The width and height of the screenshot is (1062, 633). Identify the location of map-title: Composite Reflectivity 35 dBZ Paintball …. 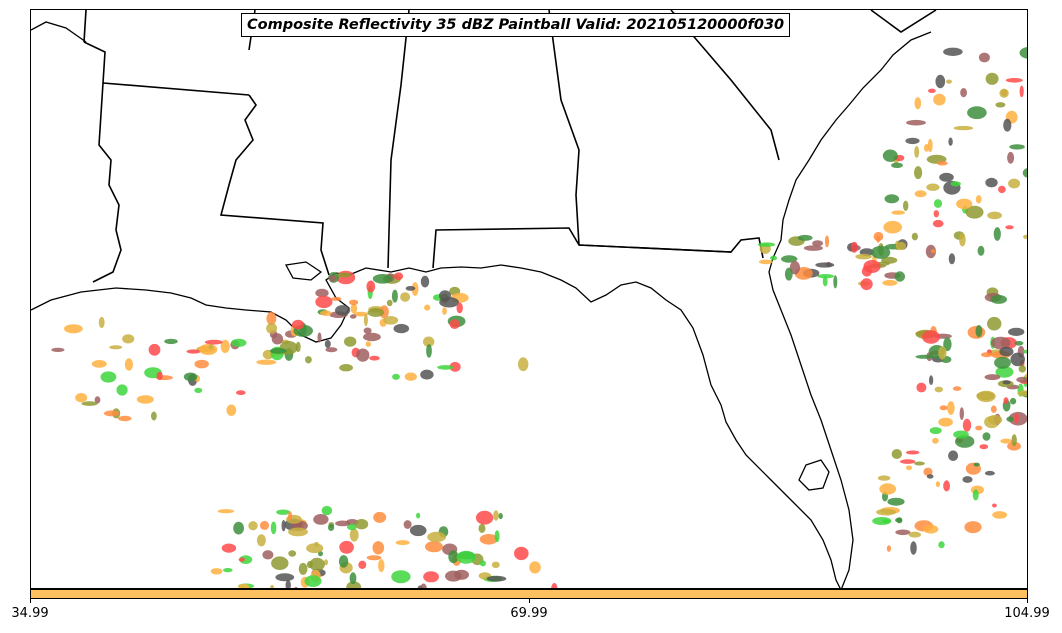
(516, 25).